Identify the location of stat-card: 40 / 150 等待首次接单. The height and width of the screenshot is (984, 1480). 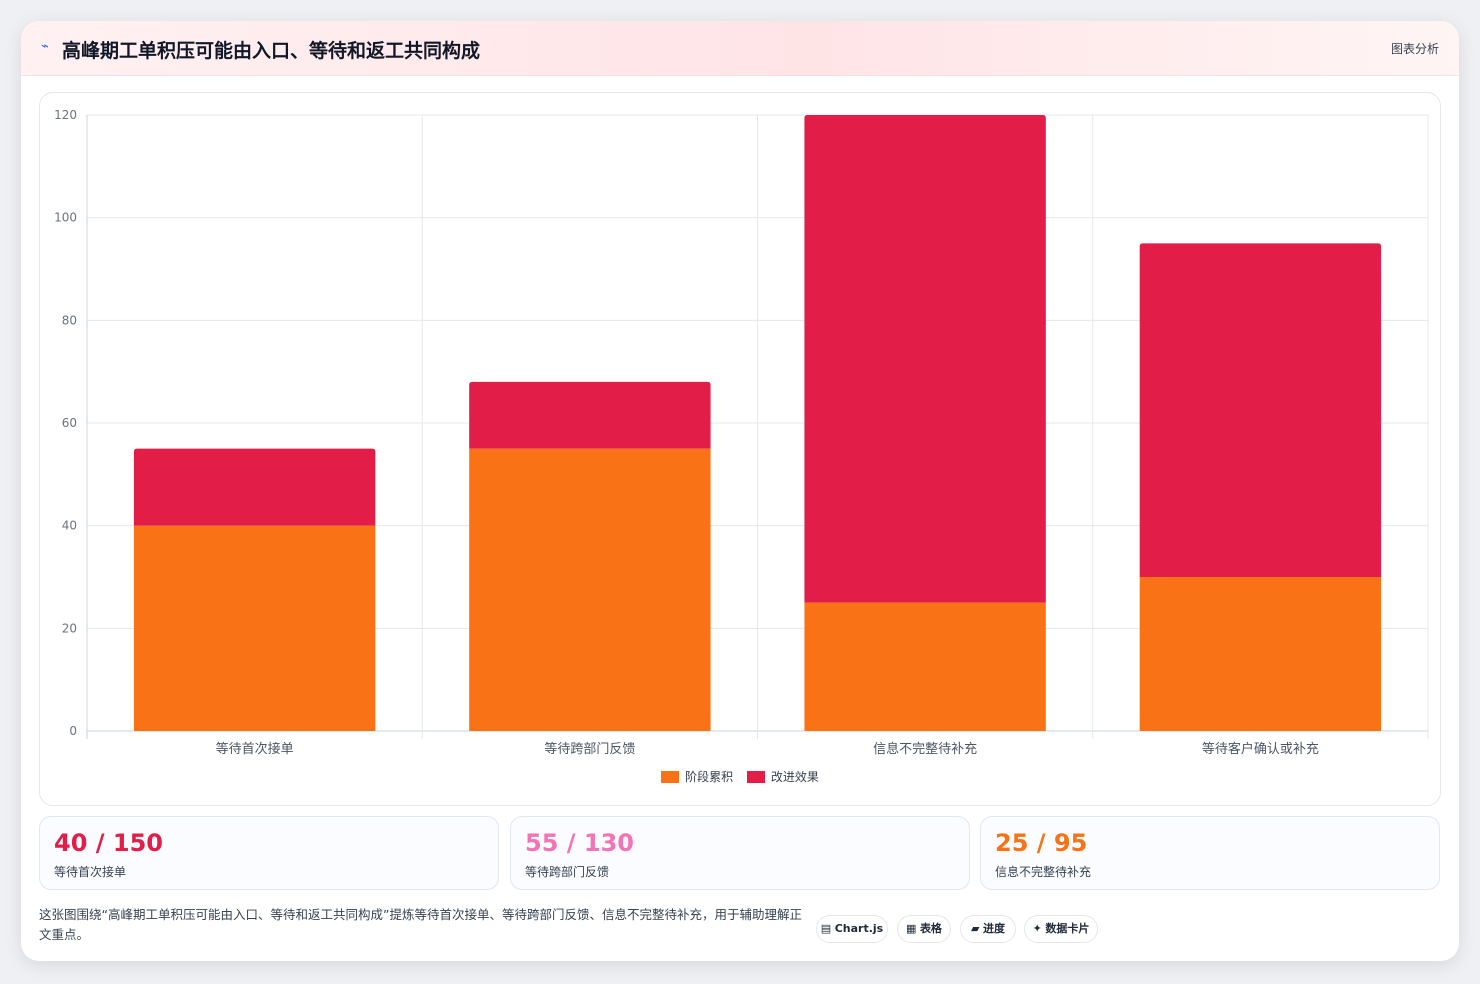
(269, 853).